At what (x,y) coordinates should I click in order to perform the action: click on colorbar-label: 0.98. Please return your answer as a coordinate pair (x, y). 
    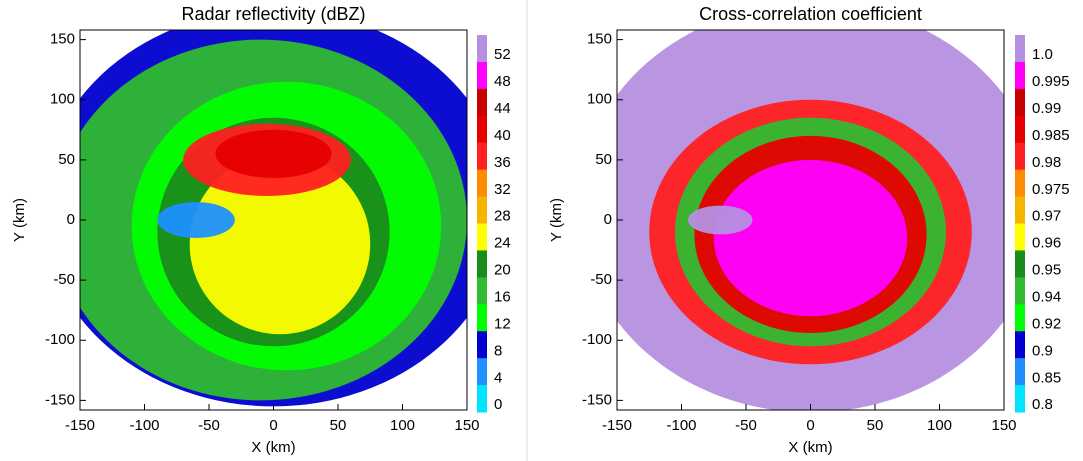
    Looking at the image, I should click on (1046, 162).